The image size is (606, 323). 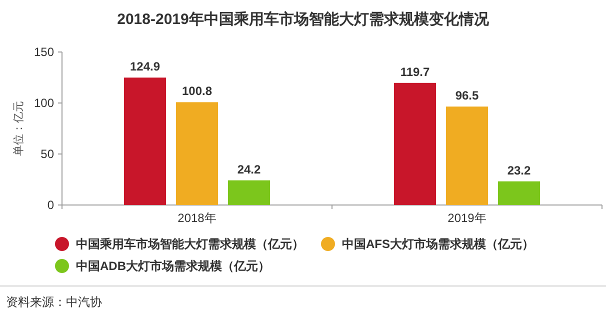 I want to click on data-label: 96.5, so click(x=467, y=95).